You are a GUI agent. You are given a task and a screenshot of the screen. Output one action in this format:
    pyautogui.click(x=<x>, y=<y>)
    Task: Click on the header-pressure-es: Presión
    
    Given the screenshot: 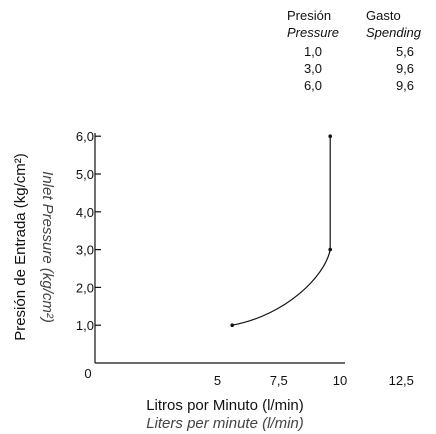 What is the action you would take?
    pyautogui.click(x=309, y=15)
    